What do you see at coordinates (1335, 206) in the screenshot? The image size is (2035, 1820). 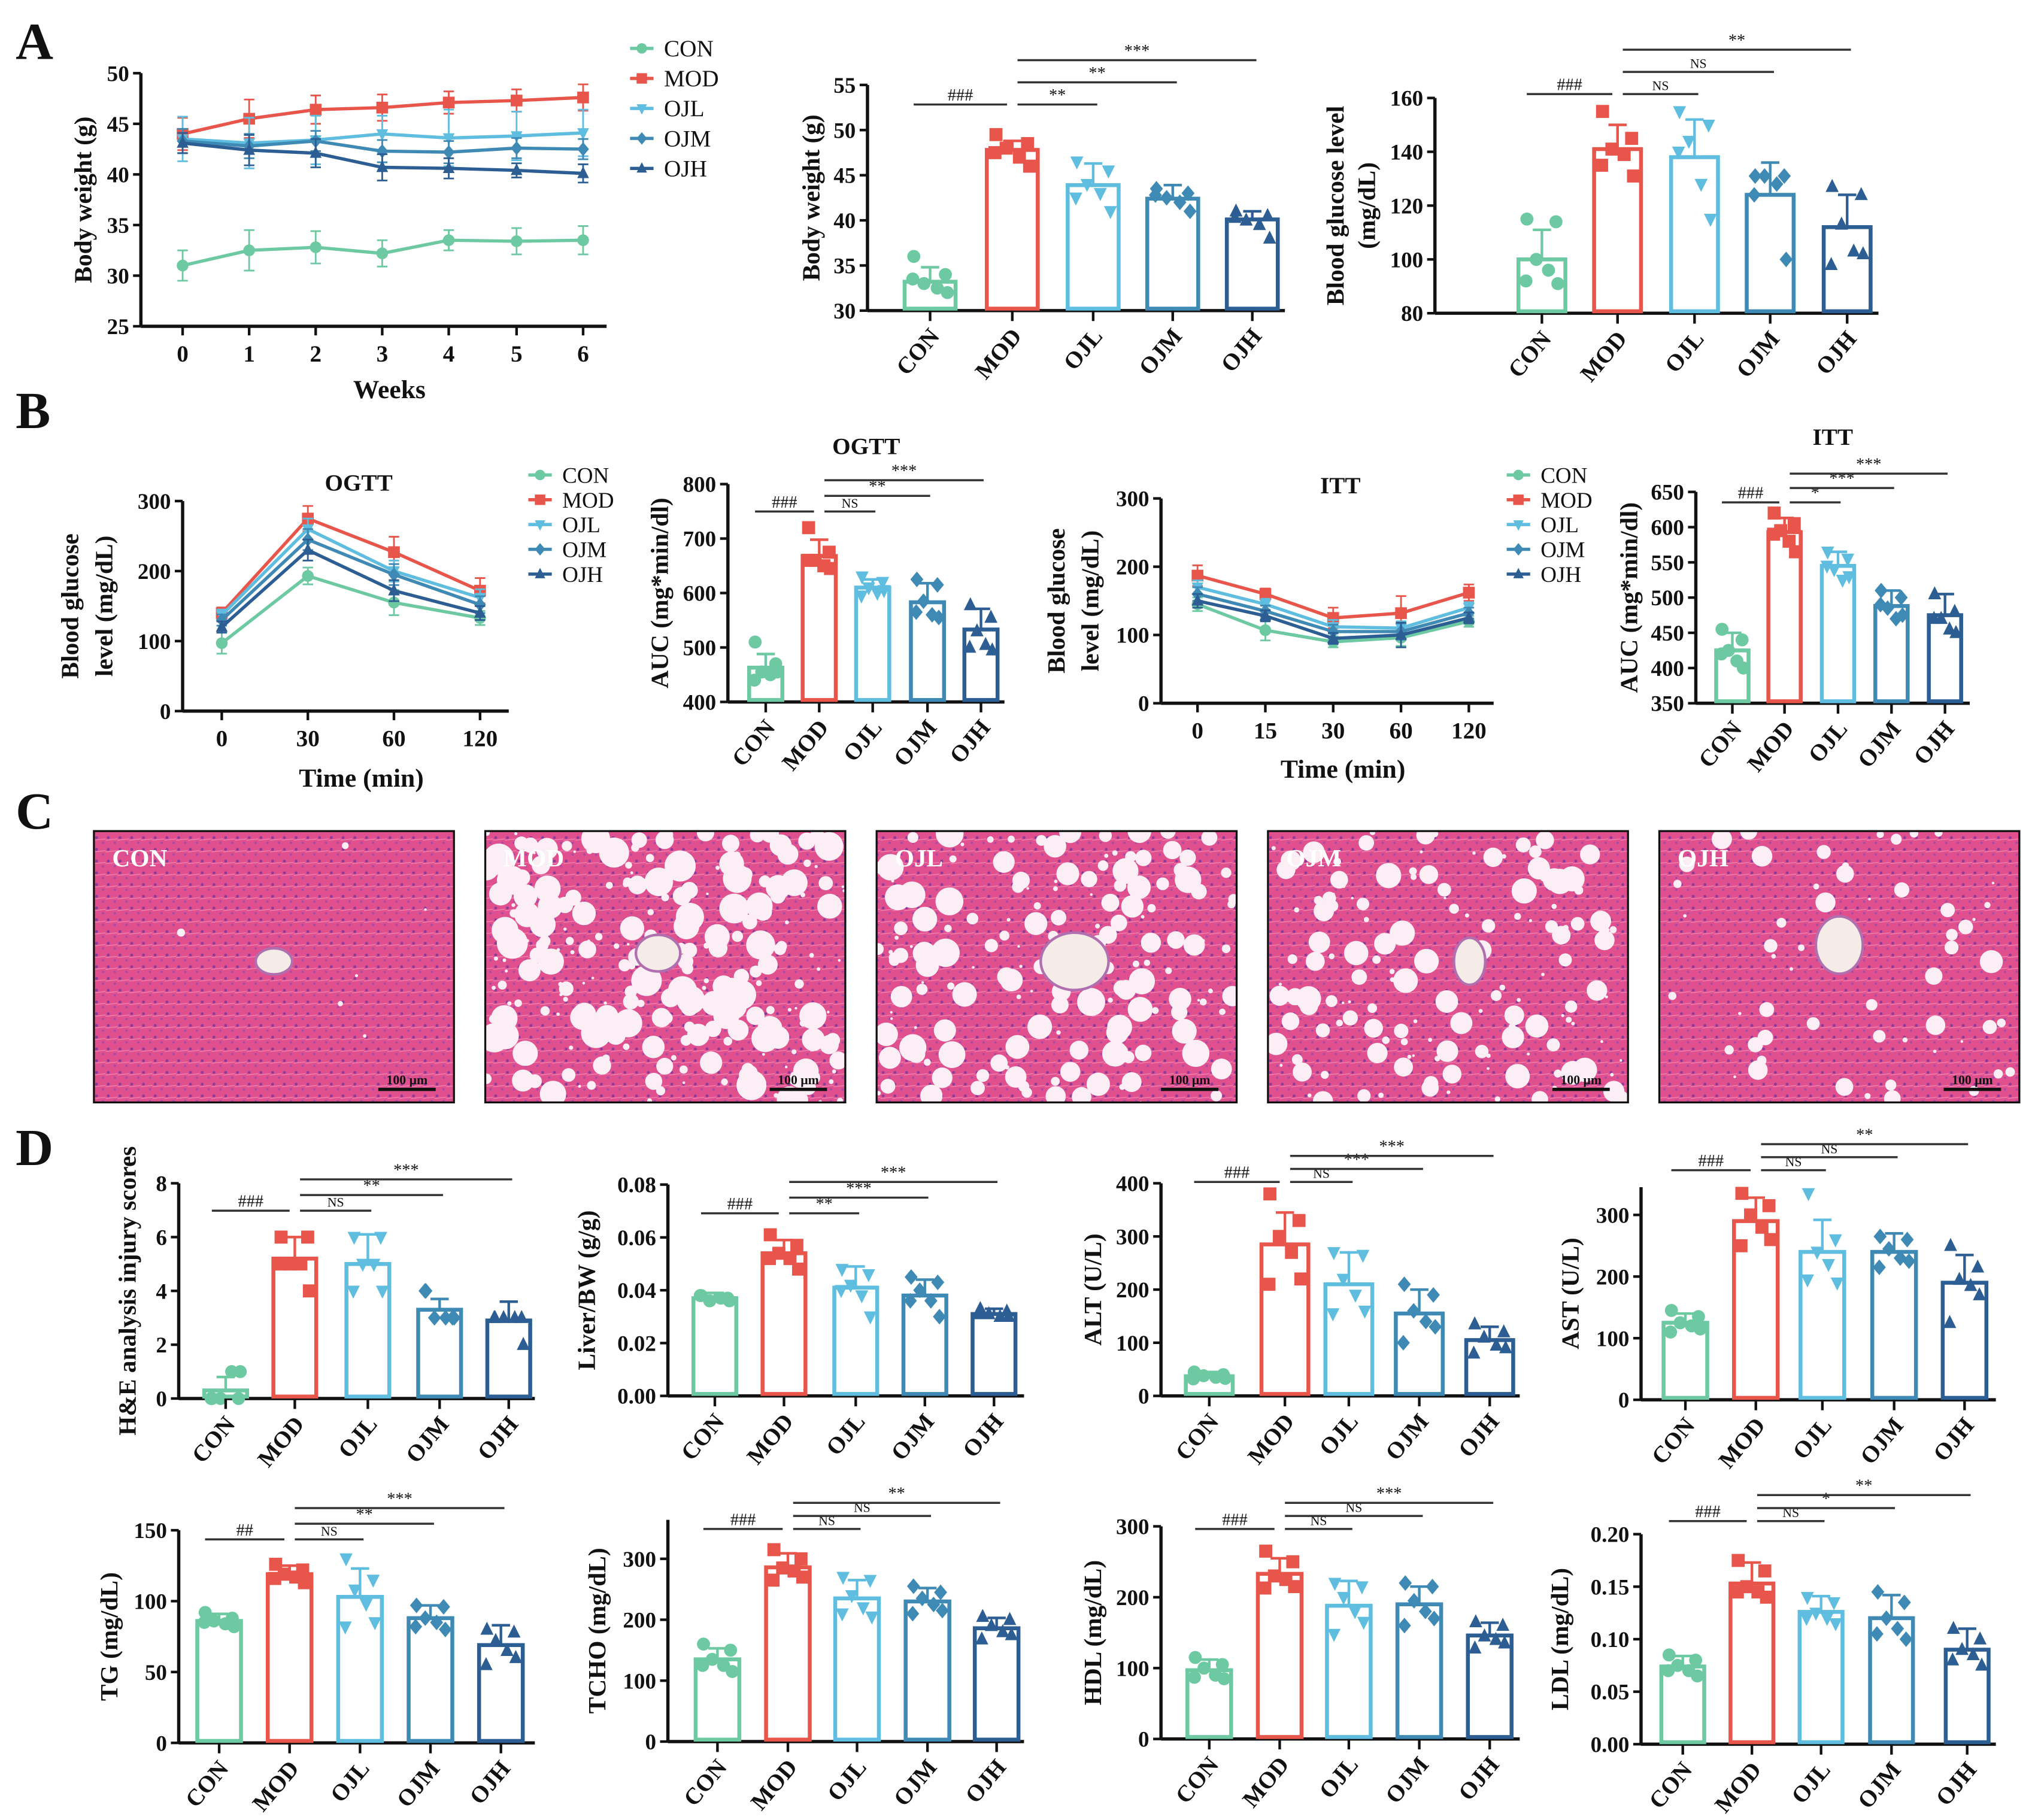 I see `y-axis-label: Blood glucose level` at bounding box center [1335, 206].